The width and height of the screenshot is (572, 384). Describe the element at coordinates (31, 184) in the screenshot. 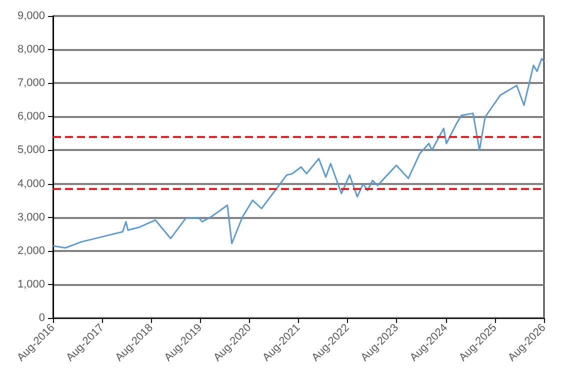

I see `y-tick-label: 4,000` at that location.